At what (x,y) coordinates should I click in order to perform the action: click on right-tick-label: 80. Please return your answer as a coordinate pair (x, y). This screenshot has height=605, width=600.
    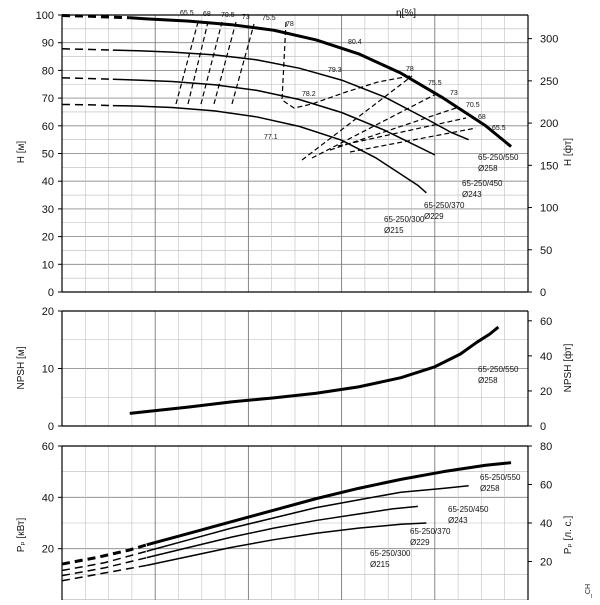
    Looking at the image, I should click on (546, 447).